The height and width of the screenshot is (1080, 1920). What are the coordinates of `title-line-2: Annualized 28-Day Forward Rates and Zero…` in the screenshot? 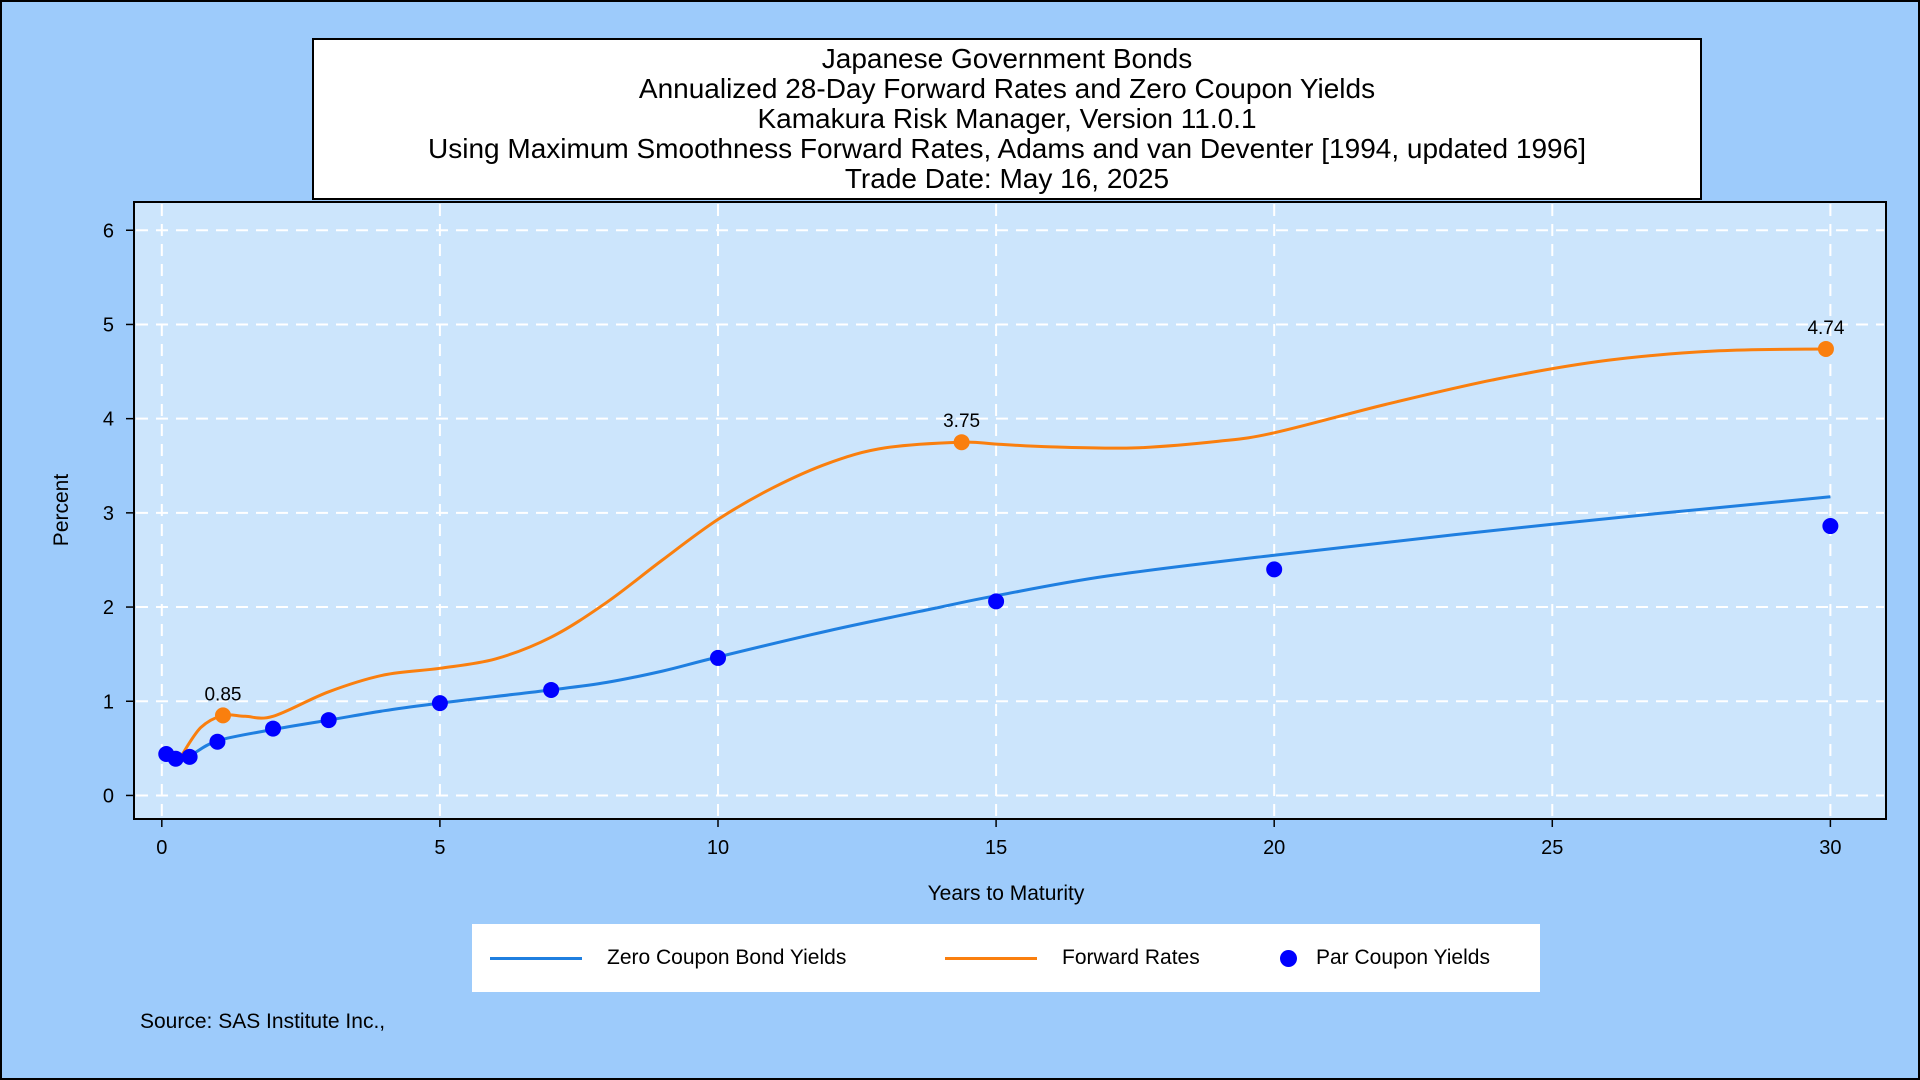 It's located at (1007, 88).